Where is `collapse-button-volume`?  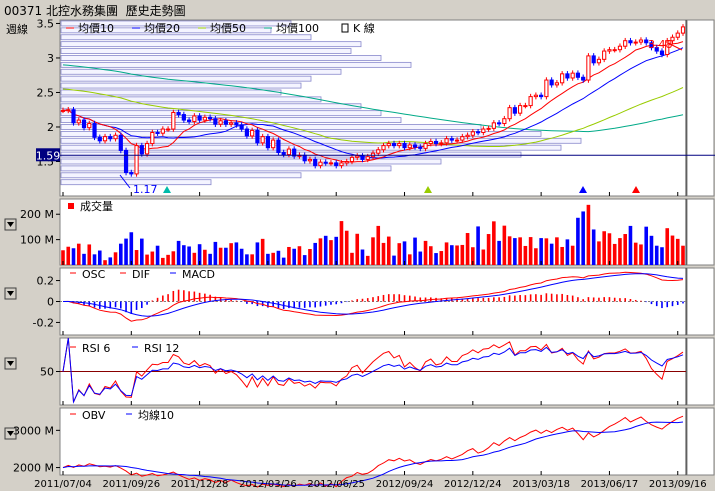
collapse-button-volume is located at coordinates (10, 224).